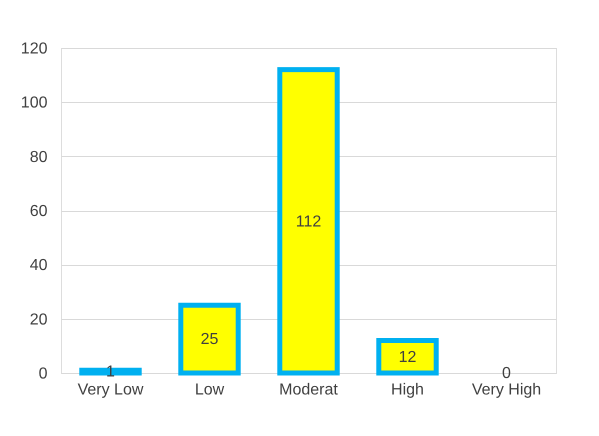 This screenshot has height=436, width=599. What do you see at coordinates (34, 103) in the screenshot?
I see `y-tick-label: 100` at bounding box center [34, 103].